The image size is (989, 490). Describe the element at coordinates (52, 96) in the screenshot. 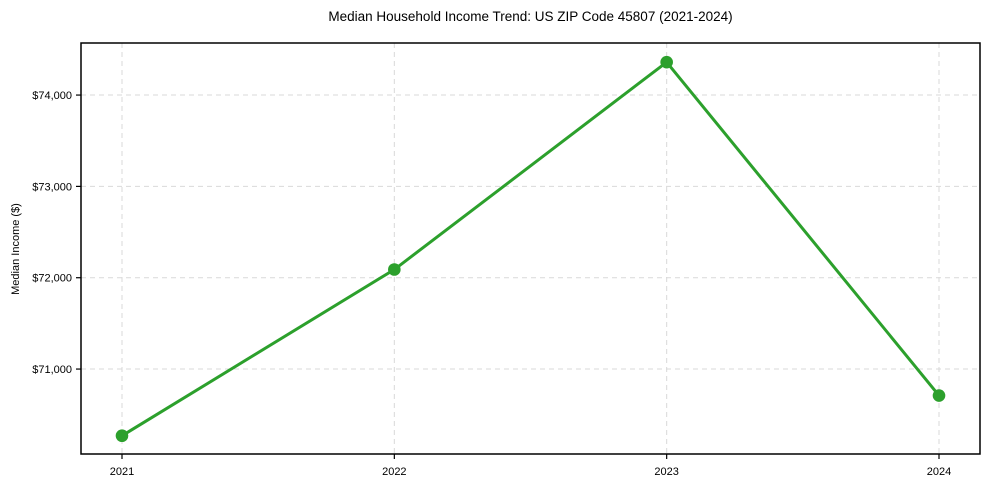

I see `y-tick-label: $74,000` at that location.